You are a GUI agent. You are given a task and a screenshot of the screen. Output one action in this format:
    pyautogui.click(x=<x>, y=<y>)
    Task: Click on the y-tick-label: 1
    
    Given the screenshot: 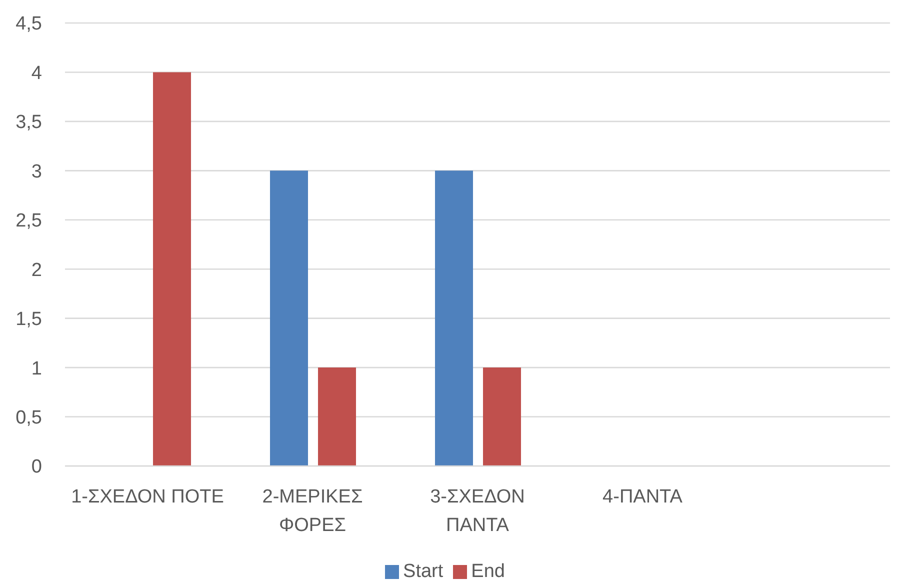 What is the action you would take?
    pyautogui.click(x=36, y=369)
    